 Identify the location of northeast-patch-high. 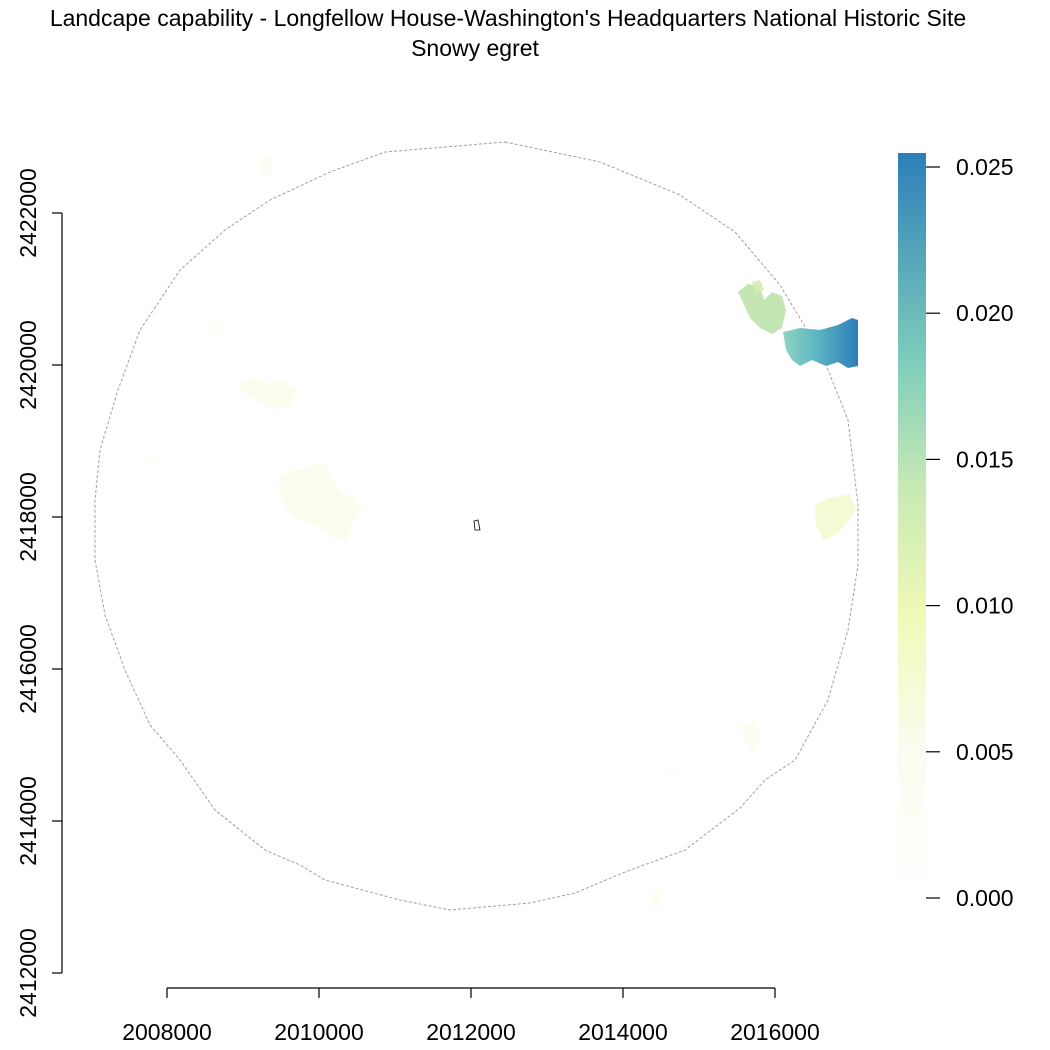
(820, 343).